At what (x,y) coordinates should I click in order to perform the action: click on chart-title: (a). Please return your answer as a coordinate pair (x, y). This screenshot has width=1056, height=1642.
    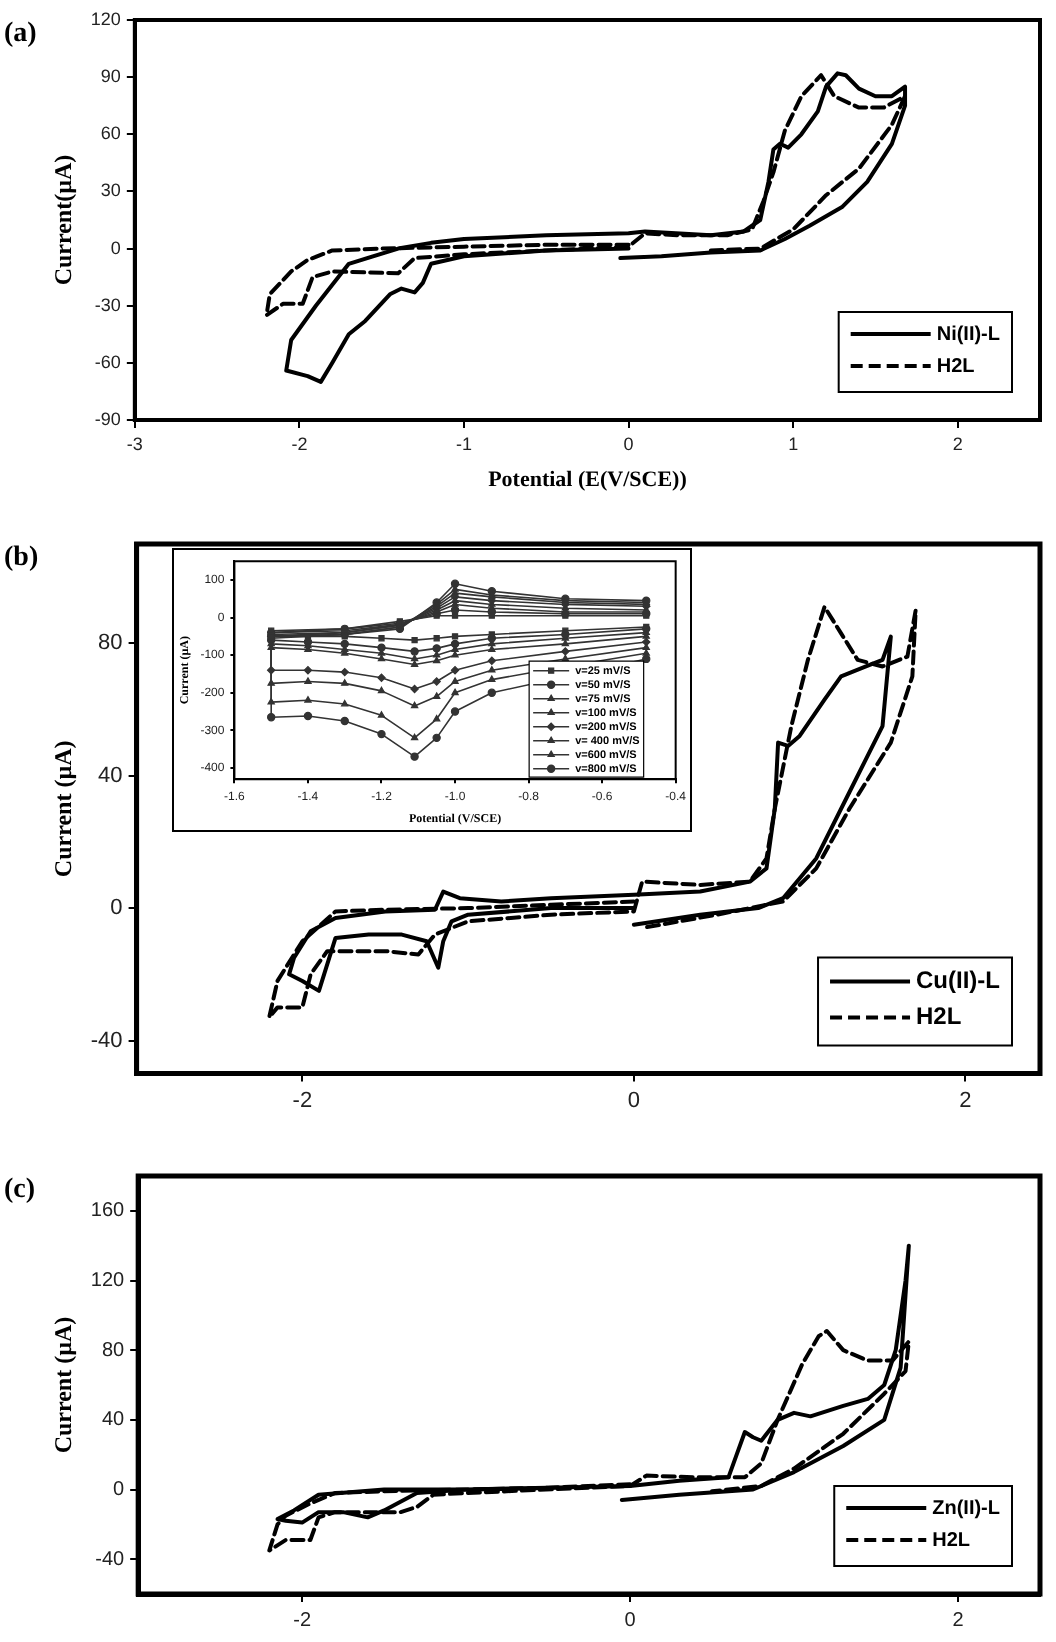
    Looking at the image, I should click on (21, 34).